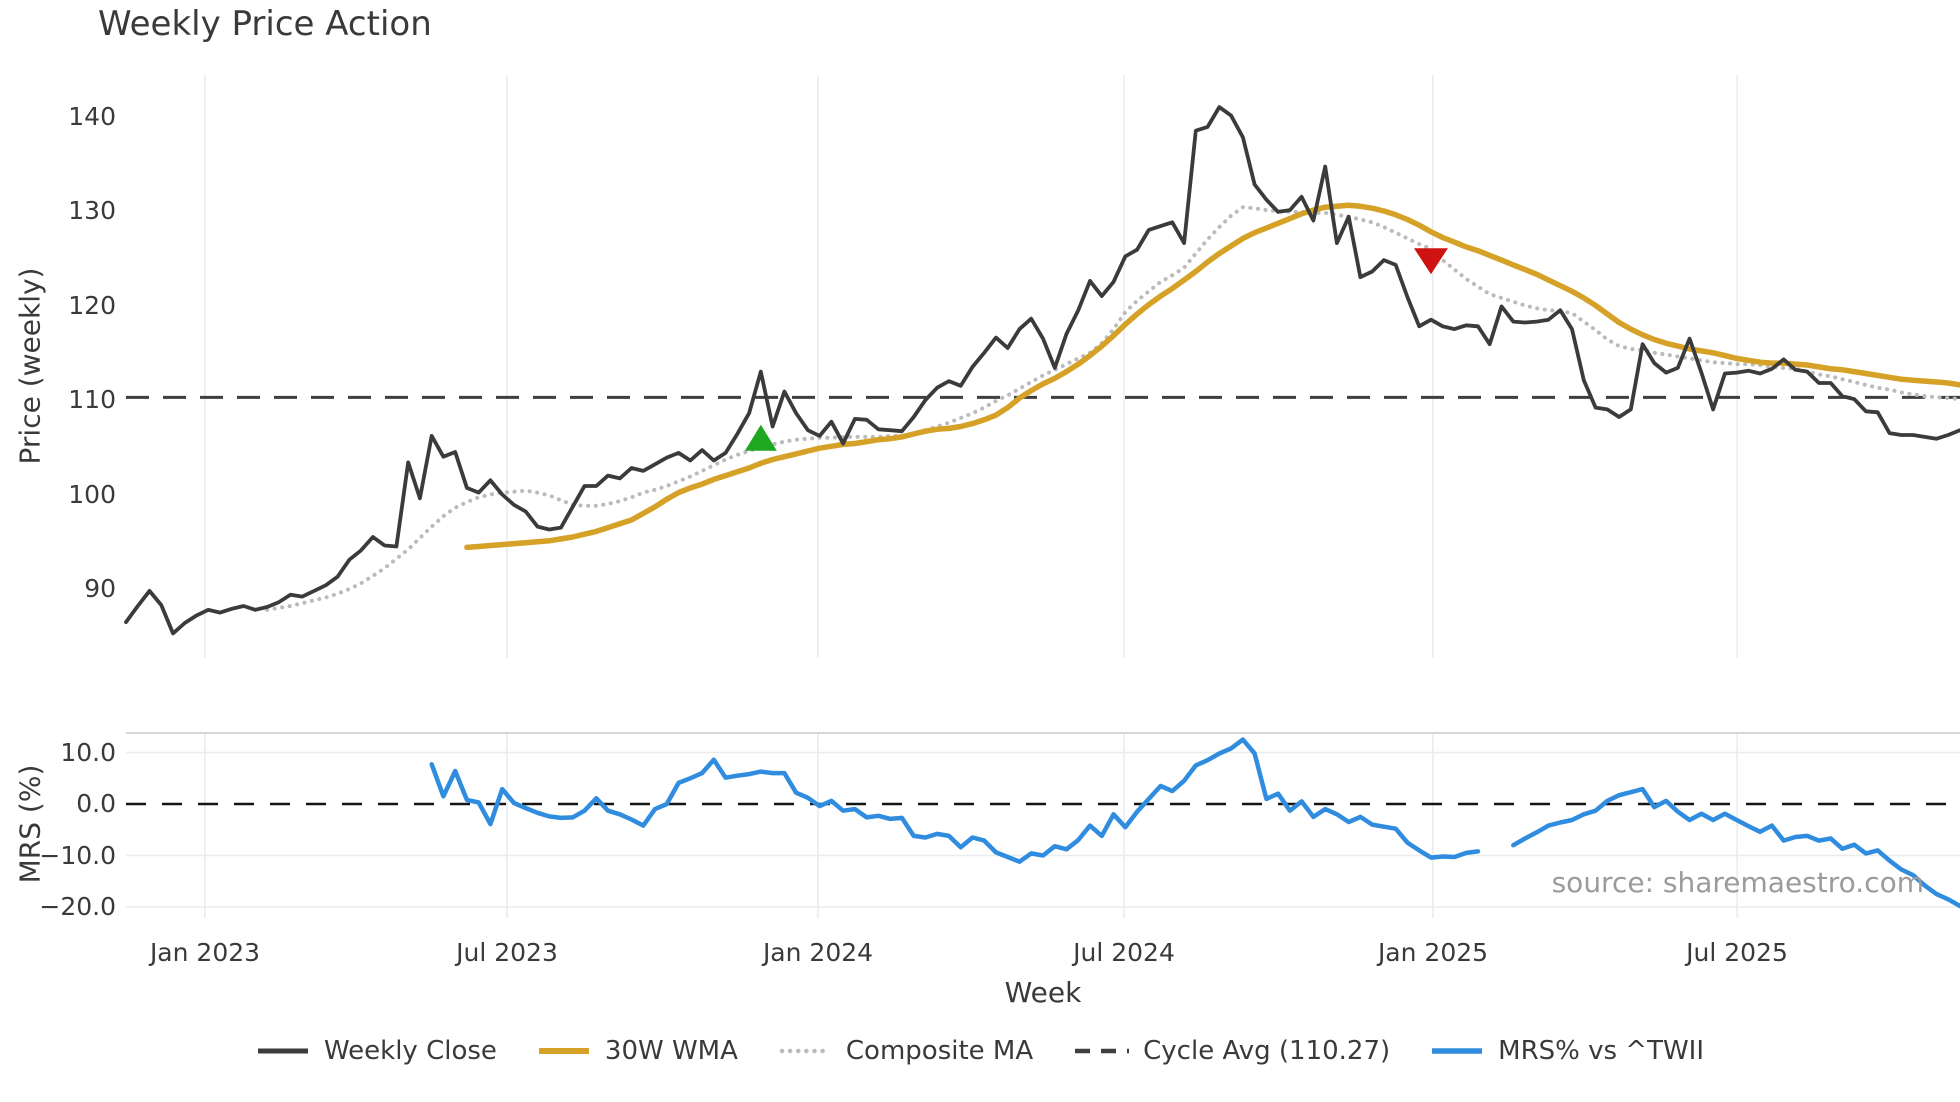 Image resolution: width=1960 pixels, height=1102 pixels. What do you see at coordinates (92, 494) in the screenshot?
I see `price-ytick-label: 100` at bounding box center [92, 494].